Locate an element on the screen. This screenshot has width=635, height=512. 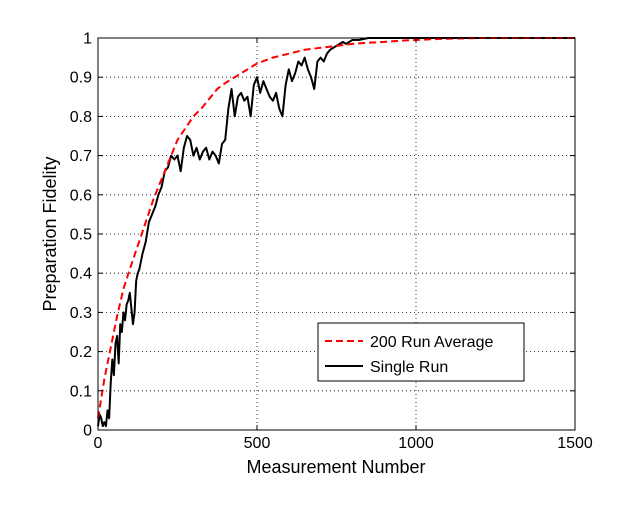
x-axis-label: Measurement Number is located at coordinates (335, 467).